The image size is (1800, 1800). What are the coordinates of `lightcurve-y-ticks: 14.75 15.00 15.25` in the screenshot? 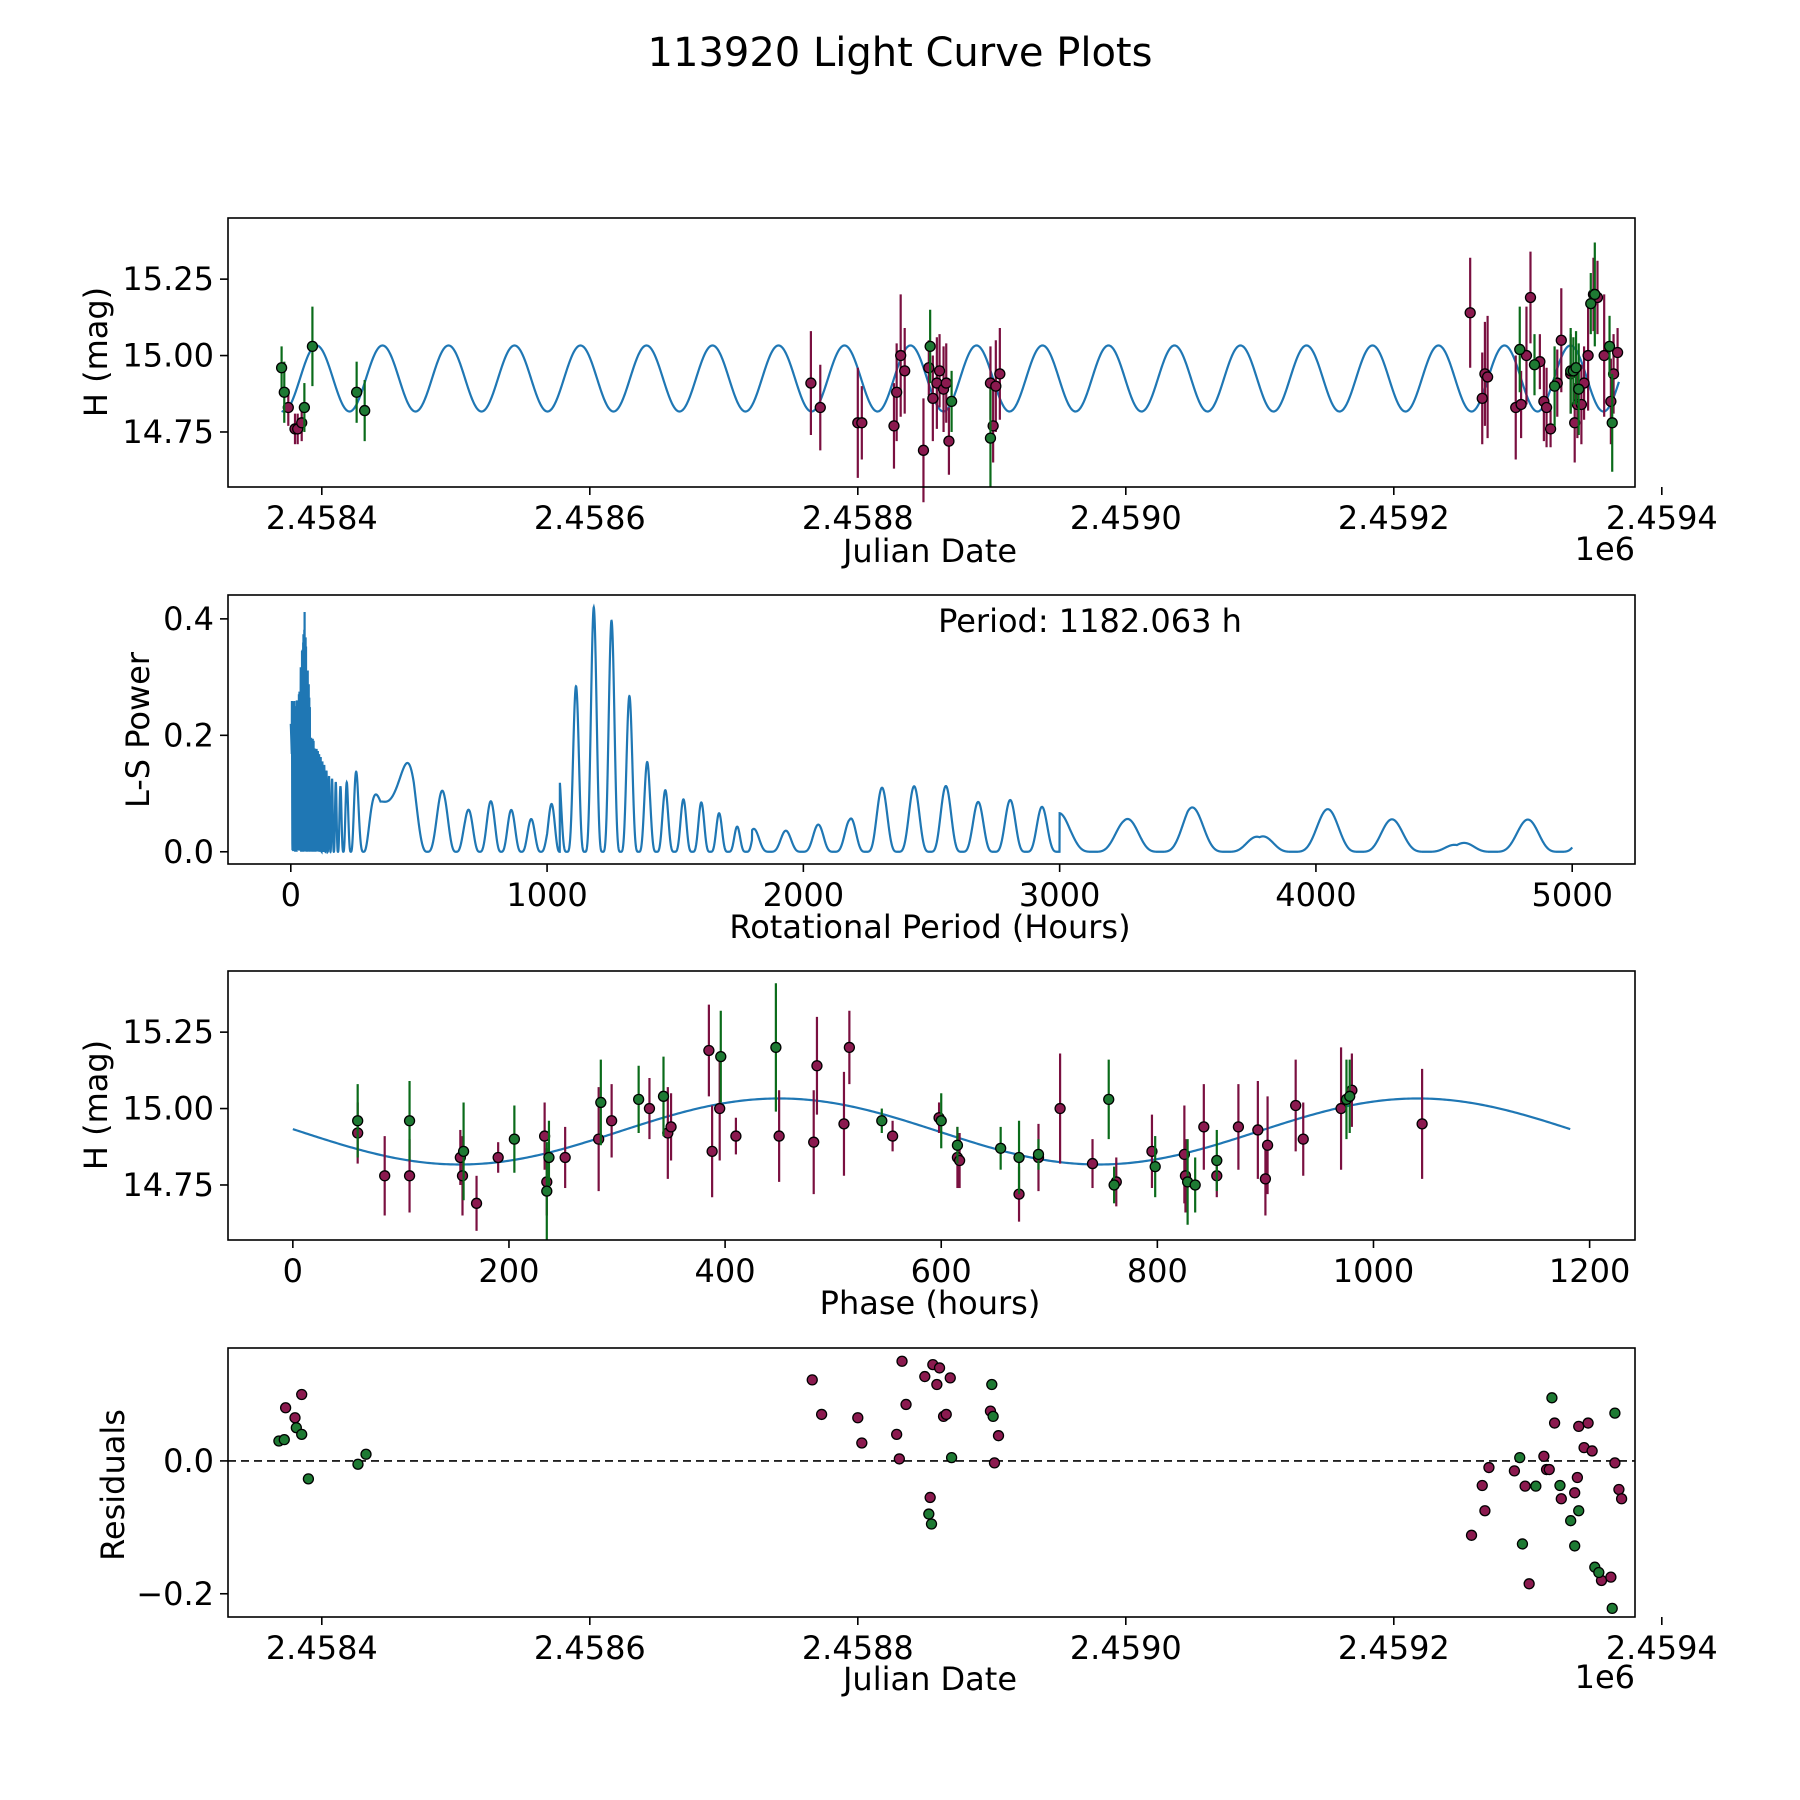 It's located at (175, 355).